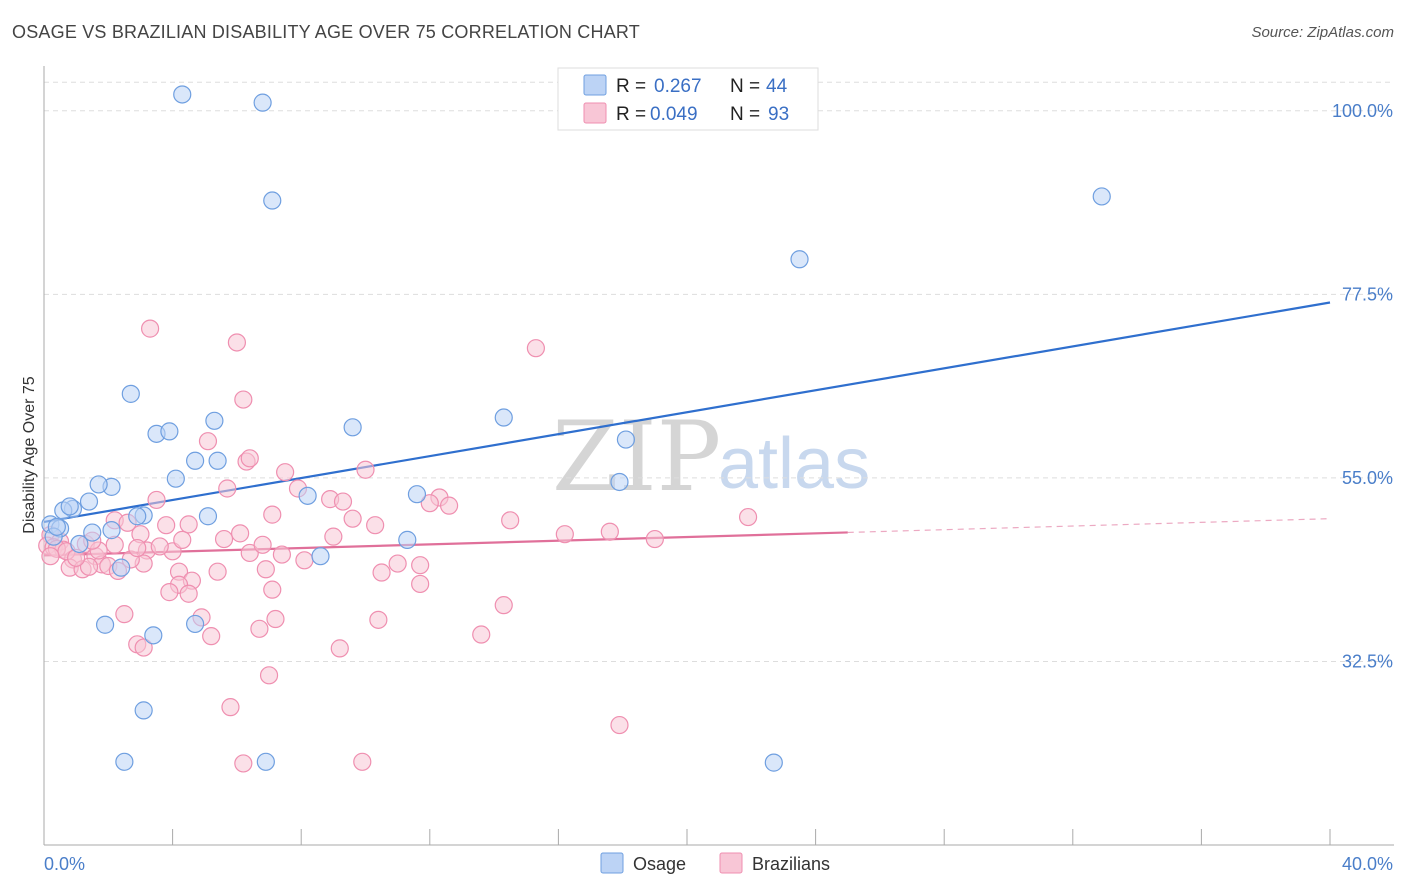 The width and height of the screenshot is (1406, 892). What do you see at coordinates (612, 863) in the screenshot?
I see `osage-series-swatch` at bounding box center [612, 863].